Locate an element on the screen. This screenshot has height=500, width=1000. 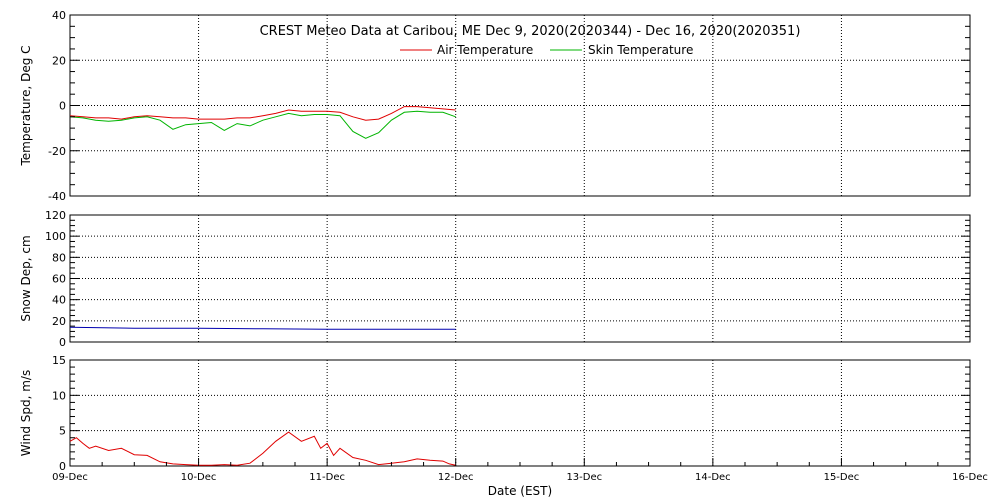
y-tick-label: 80 is located at coordinates (59, 257).